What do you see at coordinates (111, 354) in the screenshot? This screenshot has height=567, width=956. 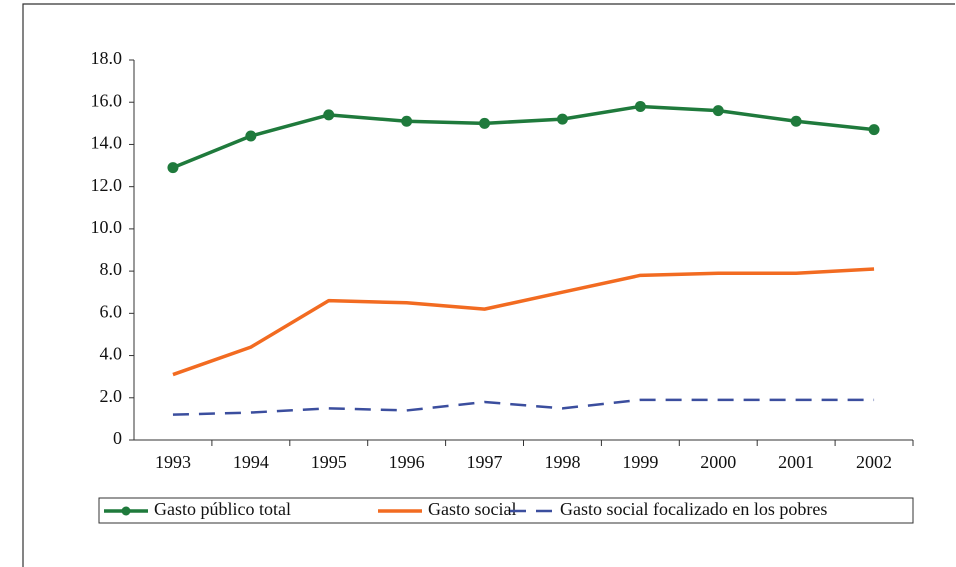 I see `y-tick-label: 4.0` at bounding box center [111, 354].